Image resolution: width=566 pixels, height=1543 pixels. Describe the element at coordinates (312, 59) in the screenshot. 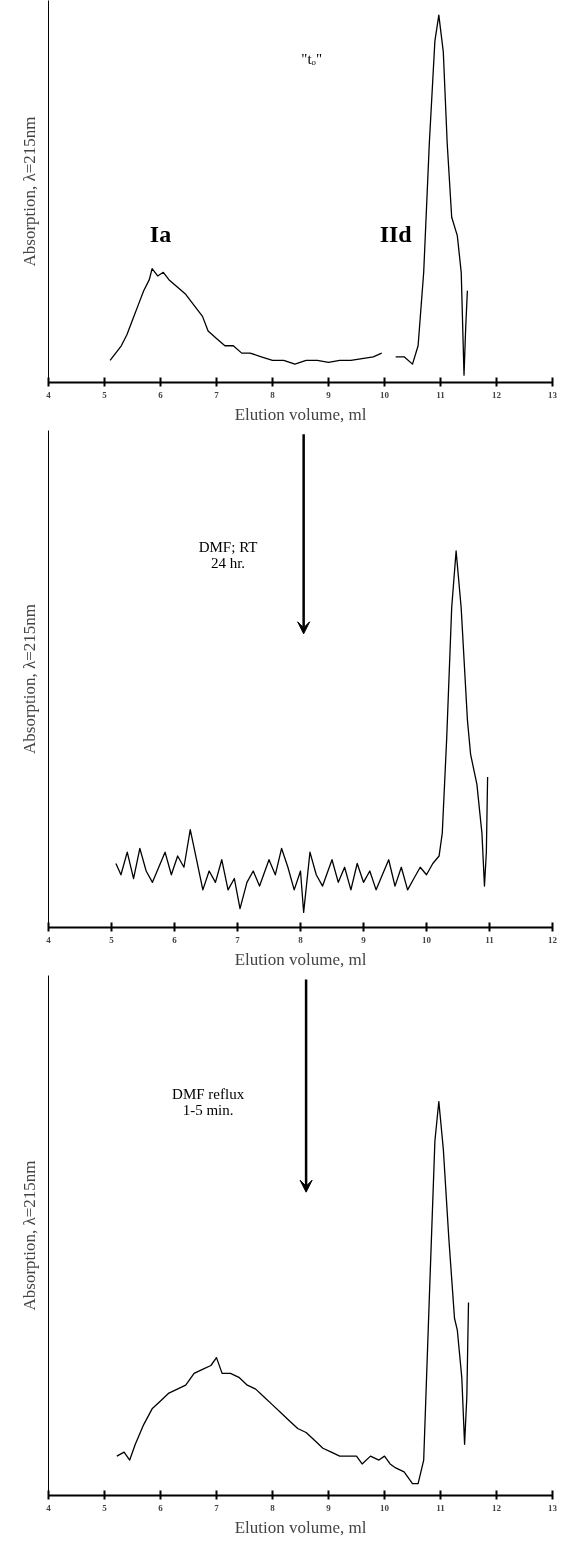

I see `annotation: "tₒ"` at that location.